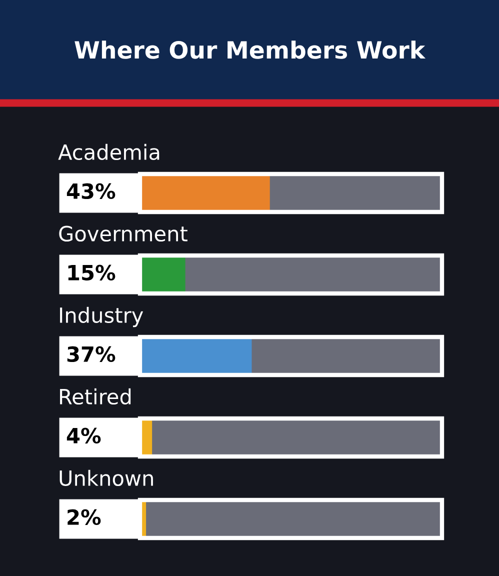  What do you see at coordinates (123, 234) in the screenshot?
I see `y-tick-label: Government` at bounding box center [123, 234].